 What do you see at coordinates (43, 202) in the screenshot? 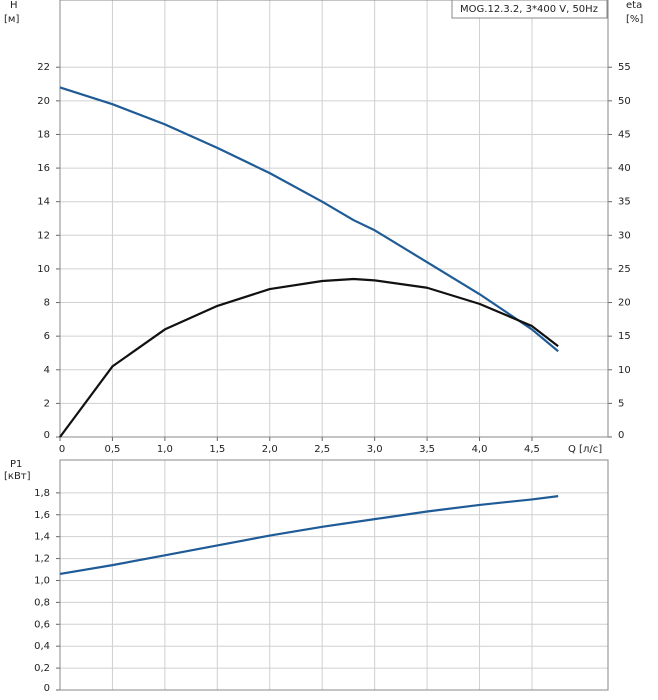
I see `y-tick-label: 14` at bounding box center [43, 202].